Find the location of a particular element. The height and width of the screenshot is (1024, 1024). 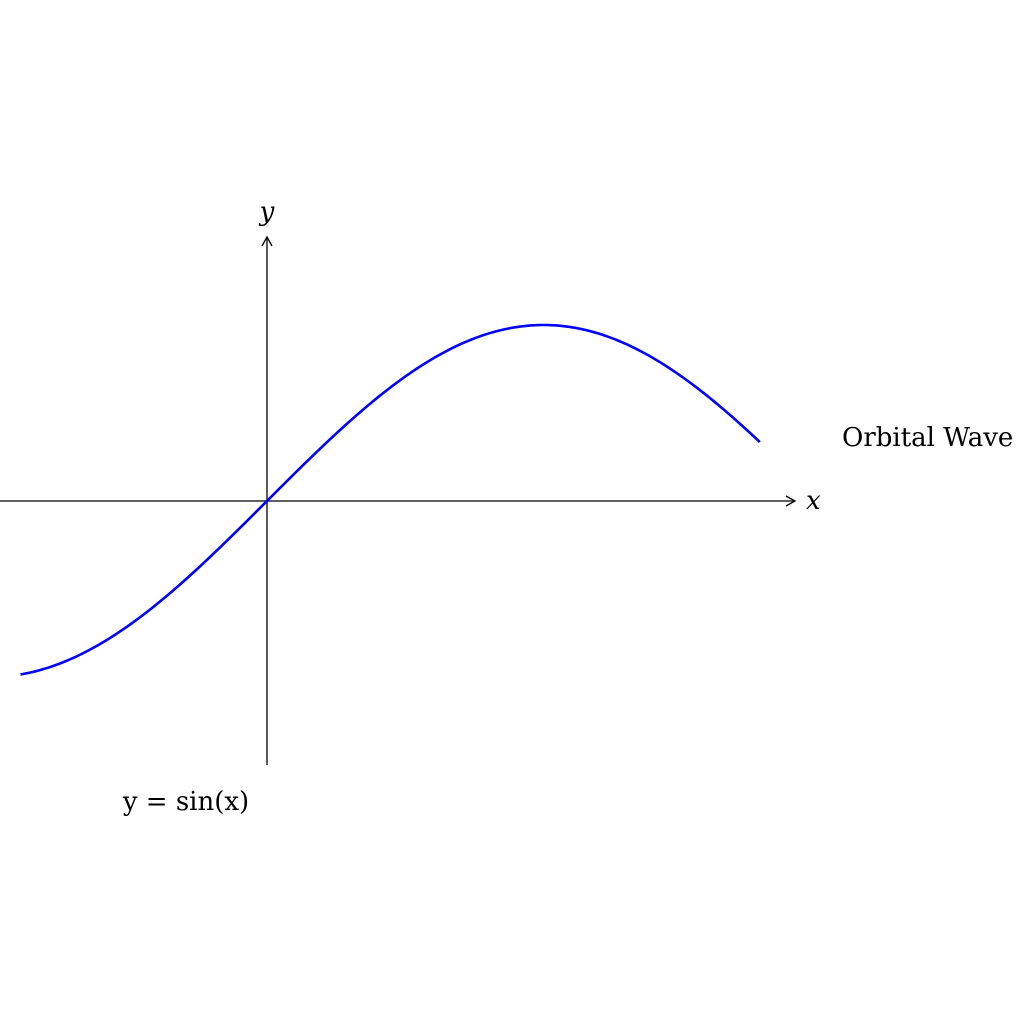

series-label: Orbital Wave is located at coordinates (927, 438).